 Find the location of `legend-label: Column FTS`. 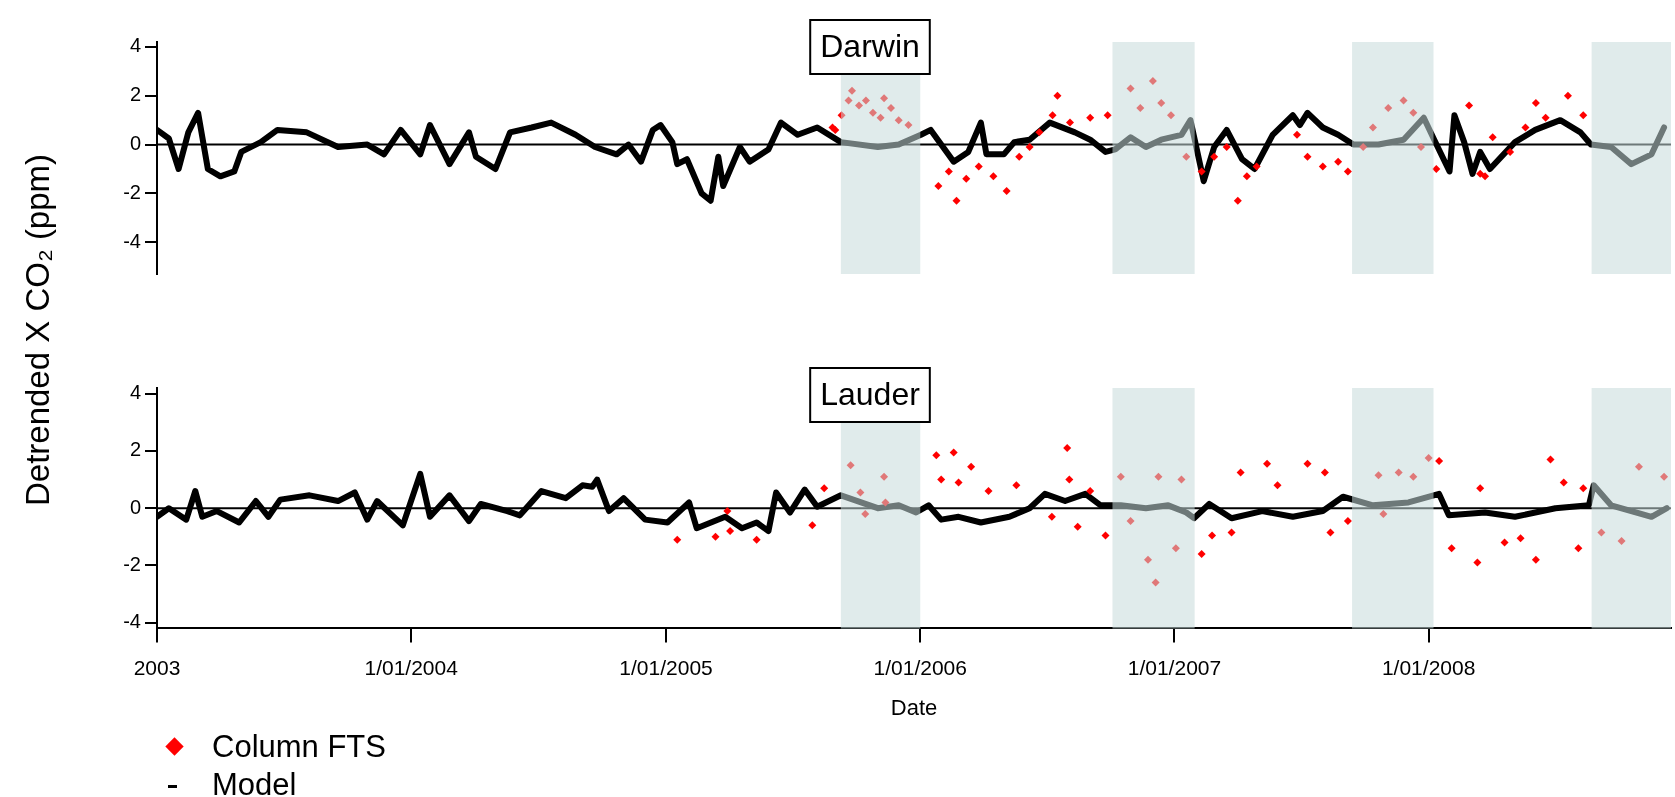

legend-label: Column FTS is located at coordinates (299, 747).